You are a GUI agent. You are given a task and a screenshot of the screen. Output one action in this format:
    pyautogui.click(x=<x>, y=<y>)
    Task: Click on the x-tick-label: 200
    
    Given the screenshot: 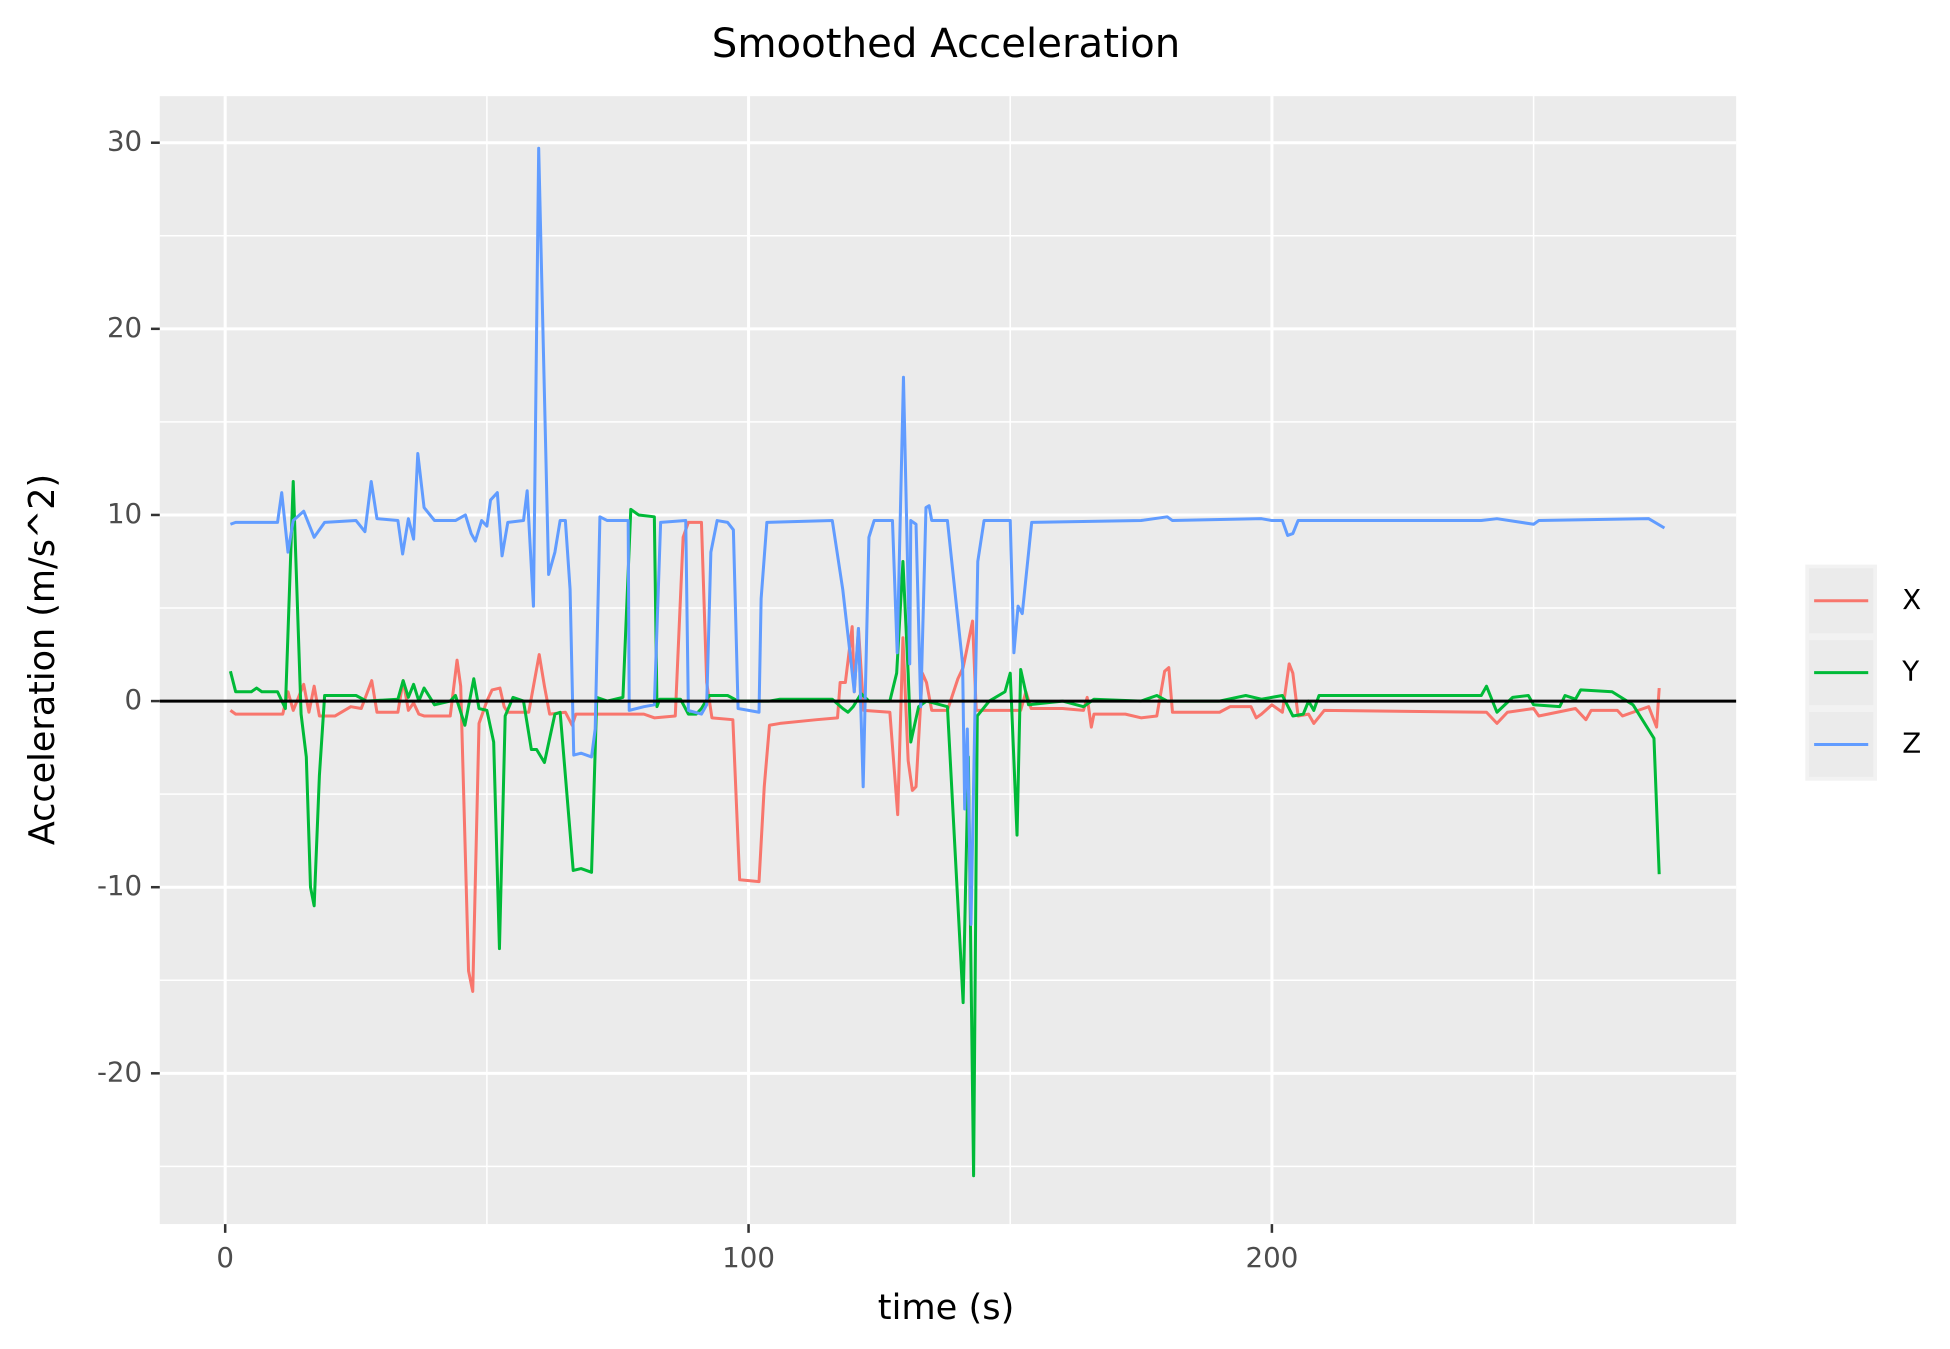 What is the action you would take?
    pyautogui.click(x=1272, y=1257)
    